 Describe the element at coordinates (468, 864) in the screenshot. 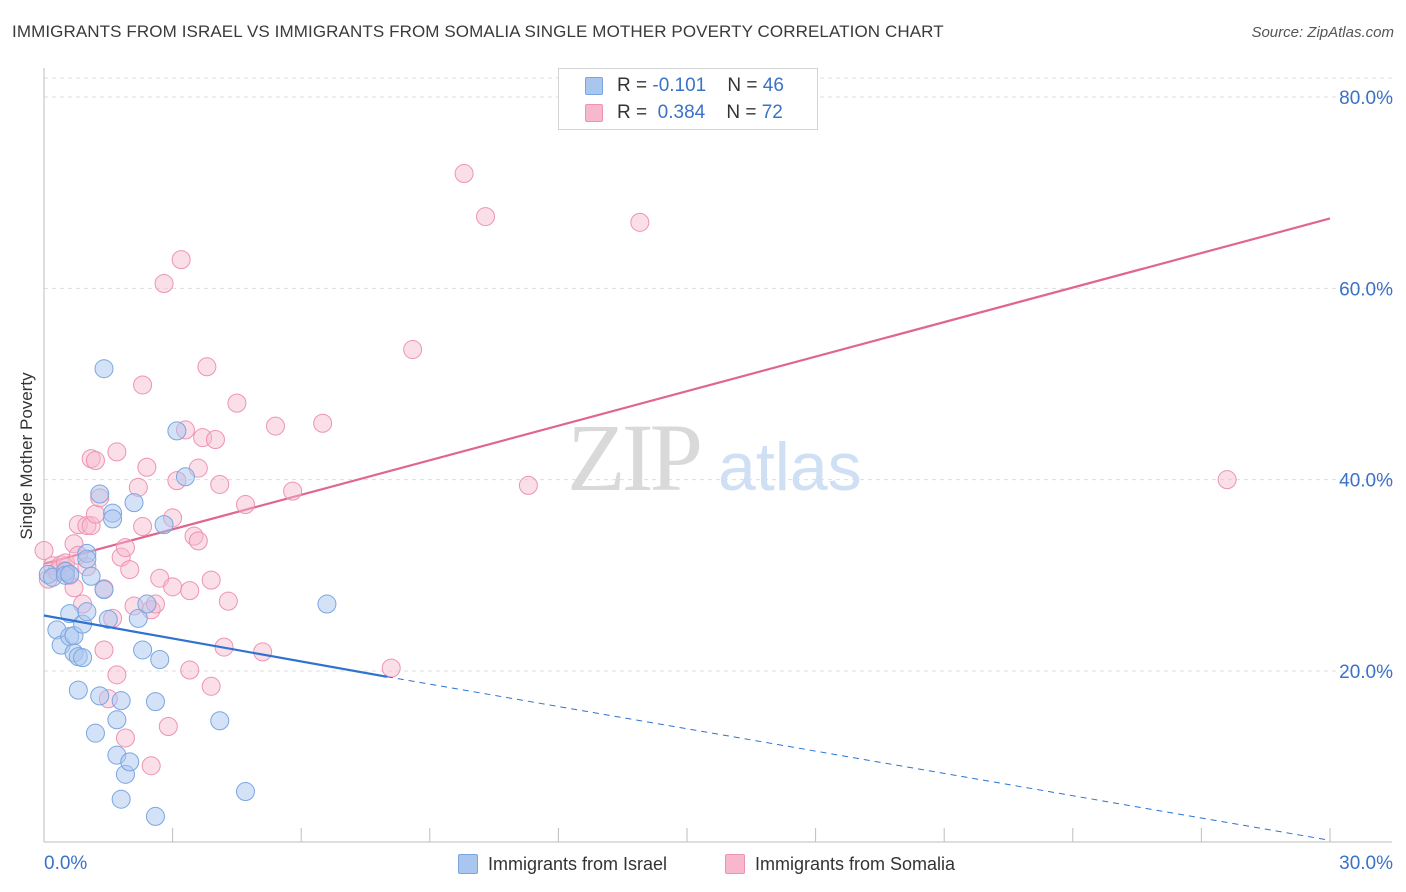

I see `bottom-legend-swatch-israel` at that location.